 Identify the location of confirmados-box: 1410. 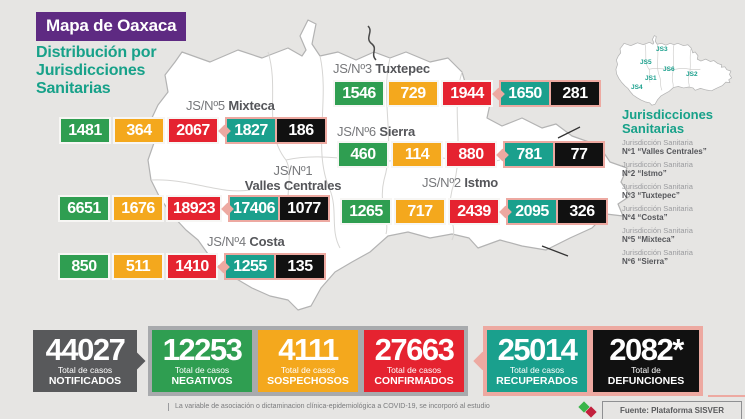
(192, 266).